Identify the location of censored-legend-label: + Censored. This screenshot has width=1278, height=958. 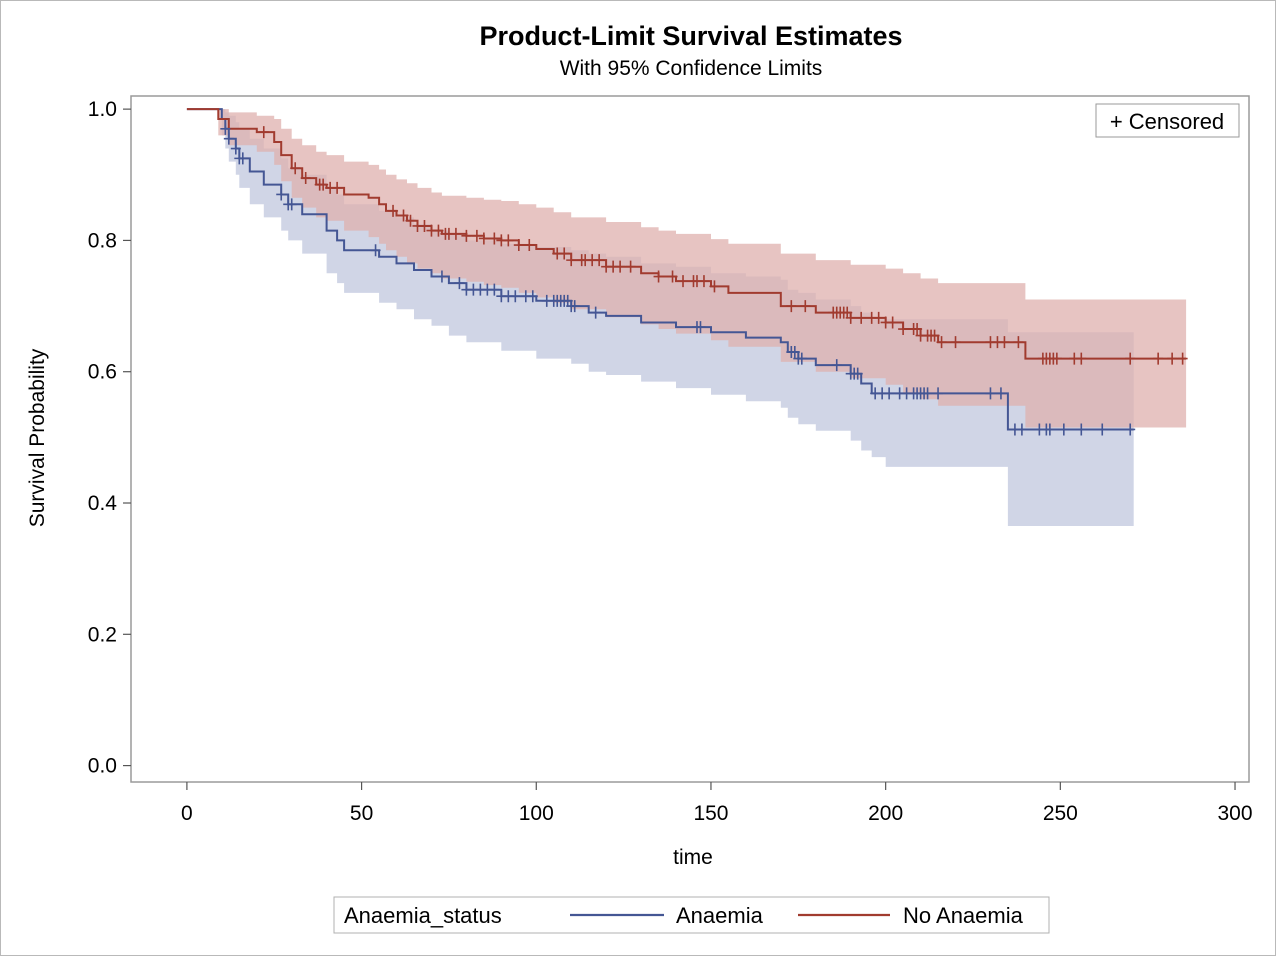
(1167, 121).